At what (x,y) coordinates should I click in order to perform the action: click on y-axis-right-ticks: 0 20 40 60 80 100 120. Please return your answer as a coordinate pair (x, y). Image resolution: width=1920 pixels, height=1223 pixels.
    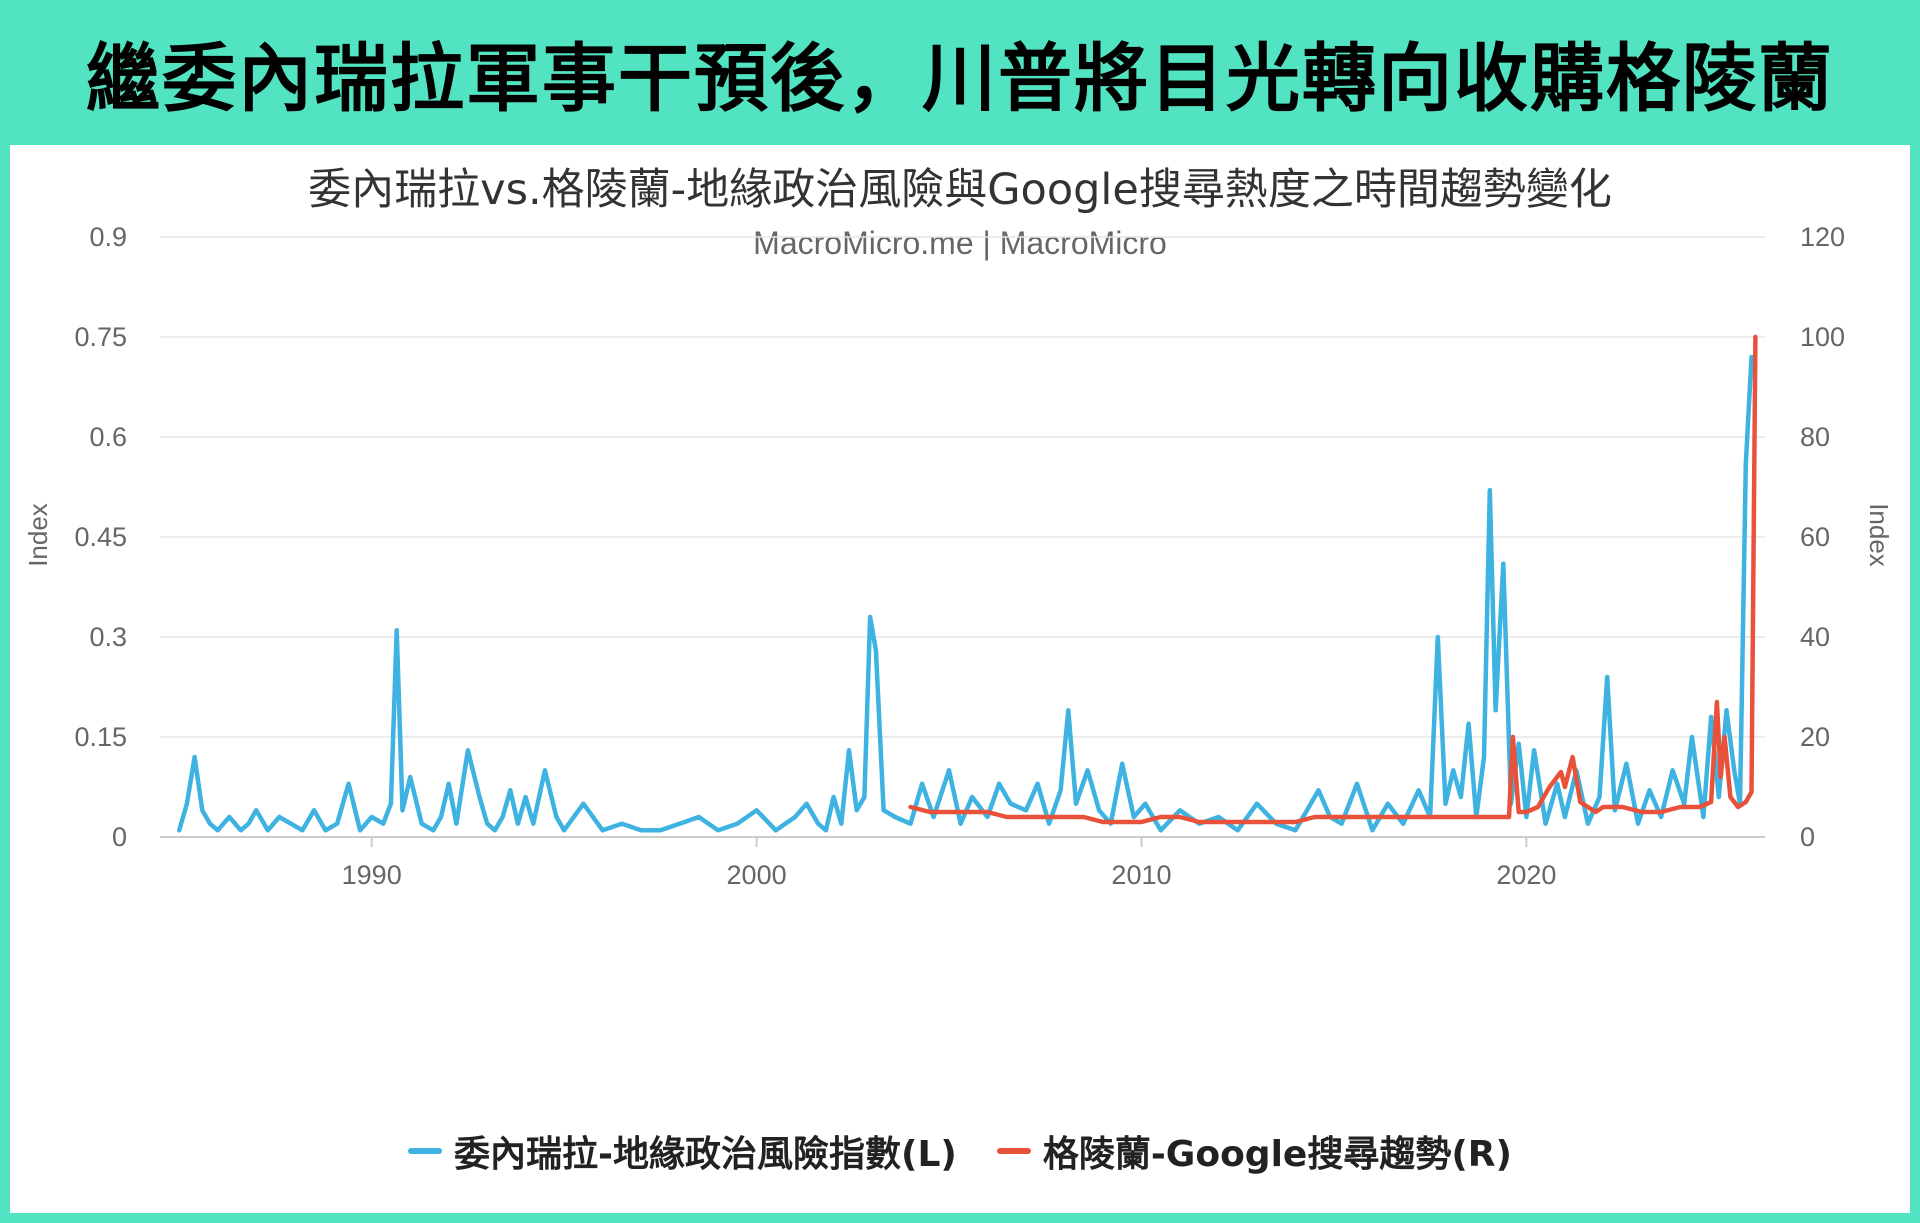
    Looking at the image, I should click on (1822, 537).